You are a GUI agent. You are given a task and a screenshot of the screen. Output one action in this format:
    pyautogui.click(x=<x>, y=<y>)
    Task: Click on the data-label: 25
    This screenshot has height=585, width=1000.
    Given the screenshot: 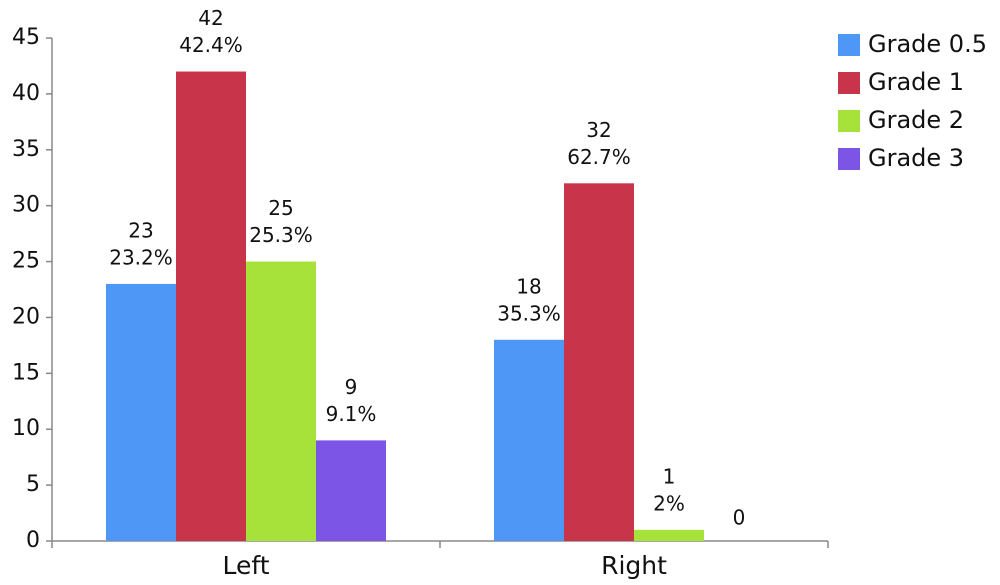 What is the action you would take?
    pyautogui.click(x=280, y=208)
    